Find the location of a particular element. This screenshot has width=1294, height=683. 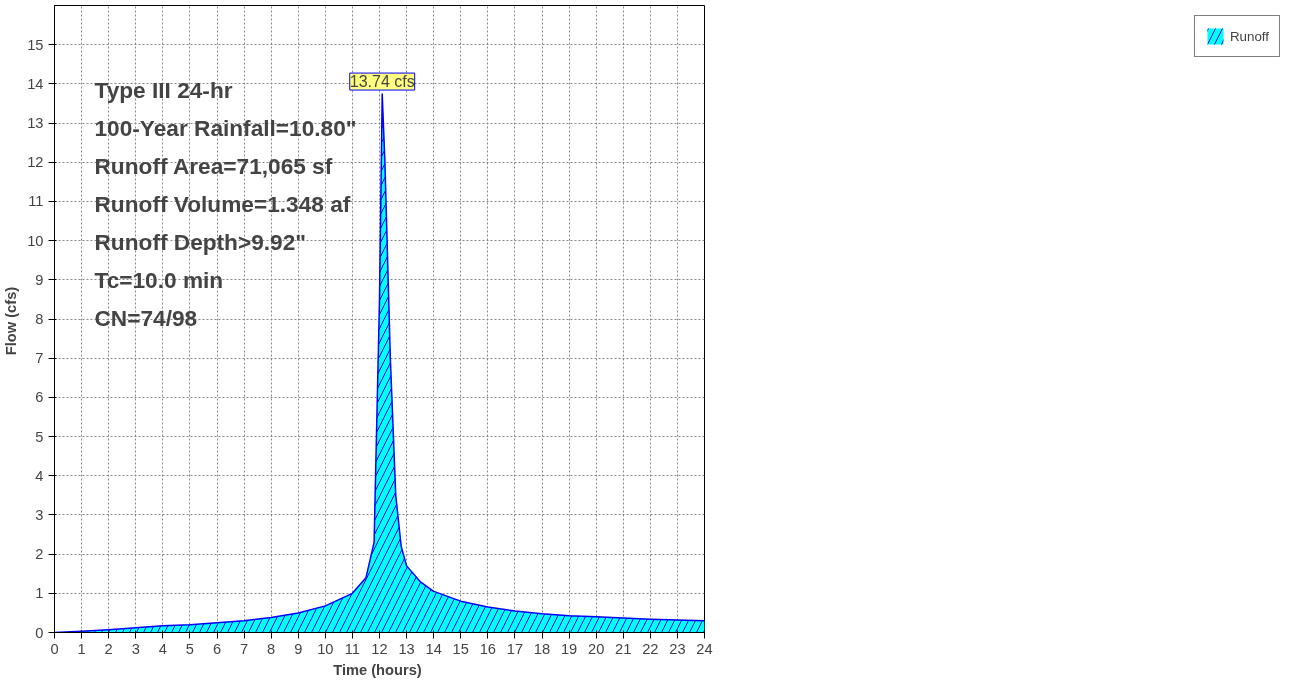

x-tick-label: 1 is located at coordinates (81, 648).